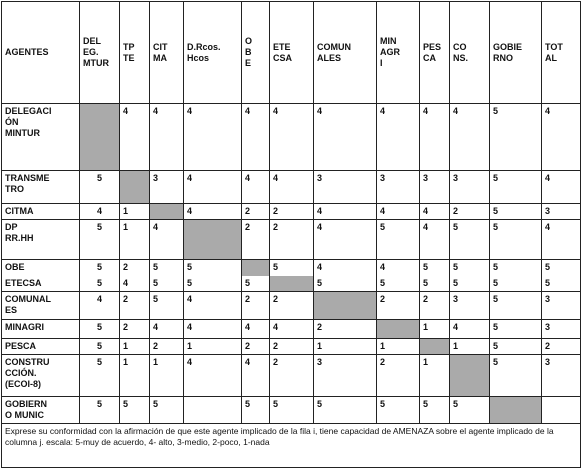  I want to click on column-header: D.Rcos. Hcos, so click(212, 52).